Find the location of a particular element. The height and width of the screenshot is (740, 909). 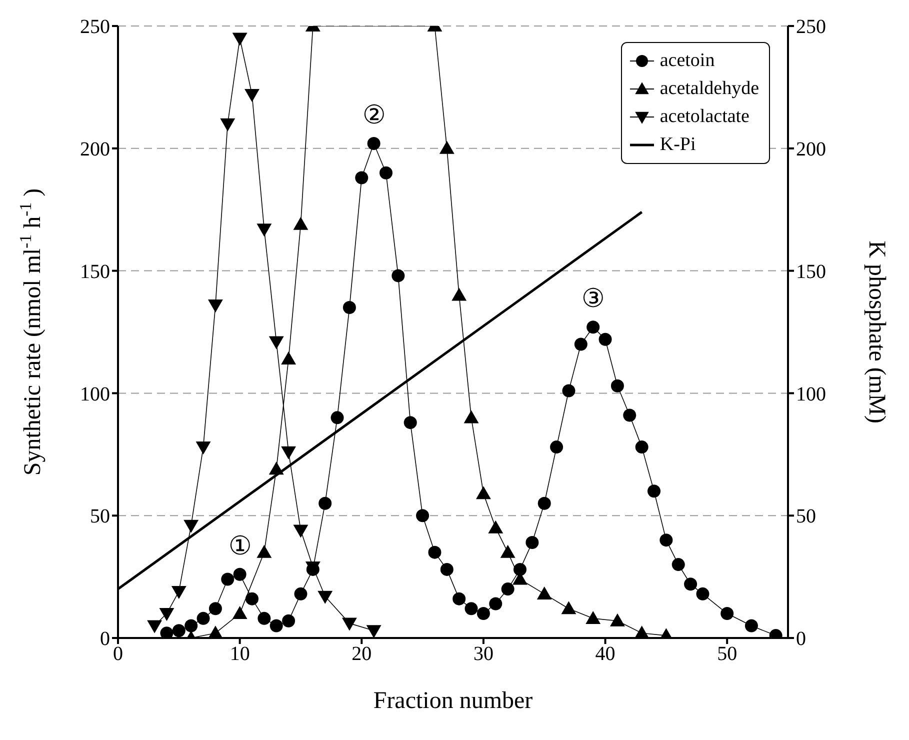

legend-label: acetolactate is located at coordinates (705, 117).